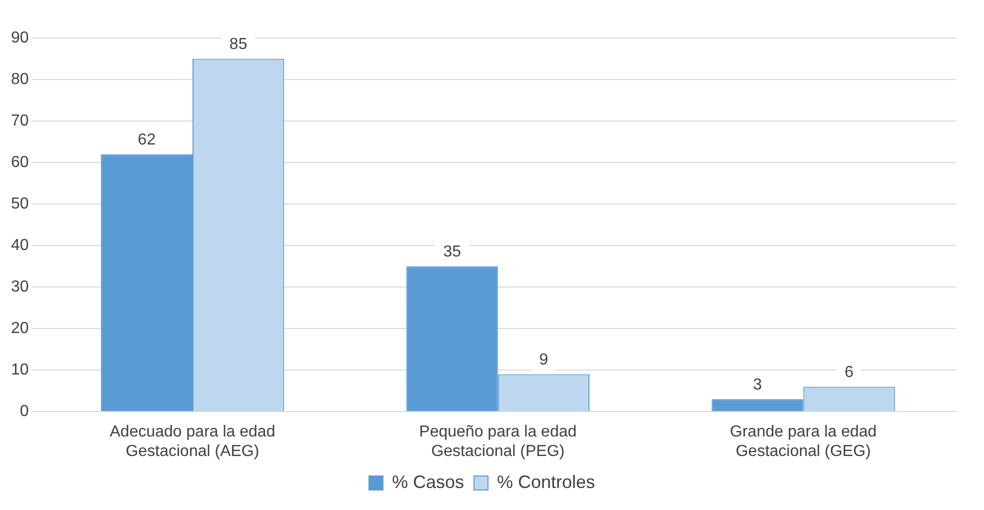 The height and width of the screenshot is (510, 984). Describe the element at coordinates (24, 411) in the screenshot. I see `y-tick-label: 0` at that location.